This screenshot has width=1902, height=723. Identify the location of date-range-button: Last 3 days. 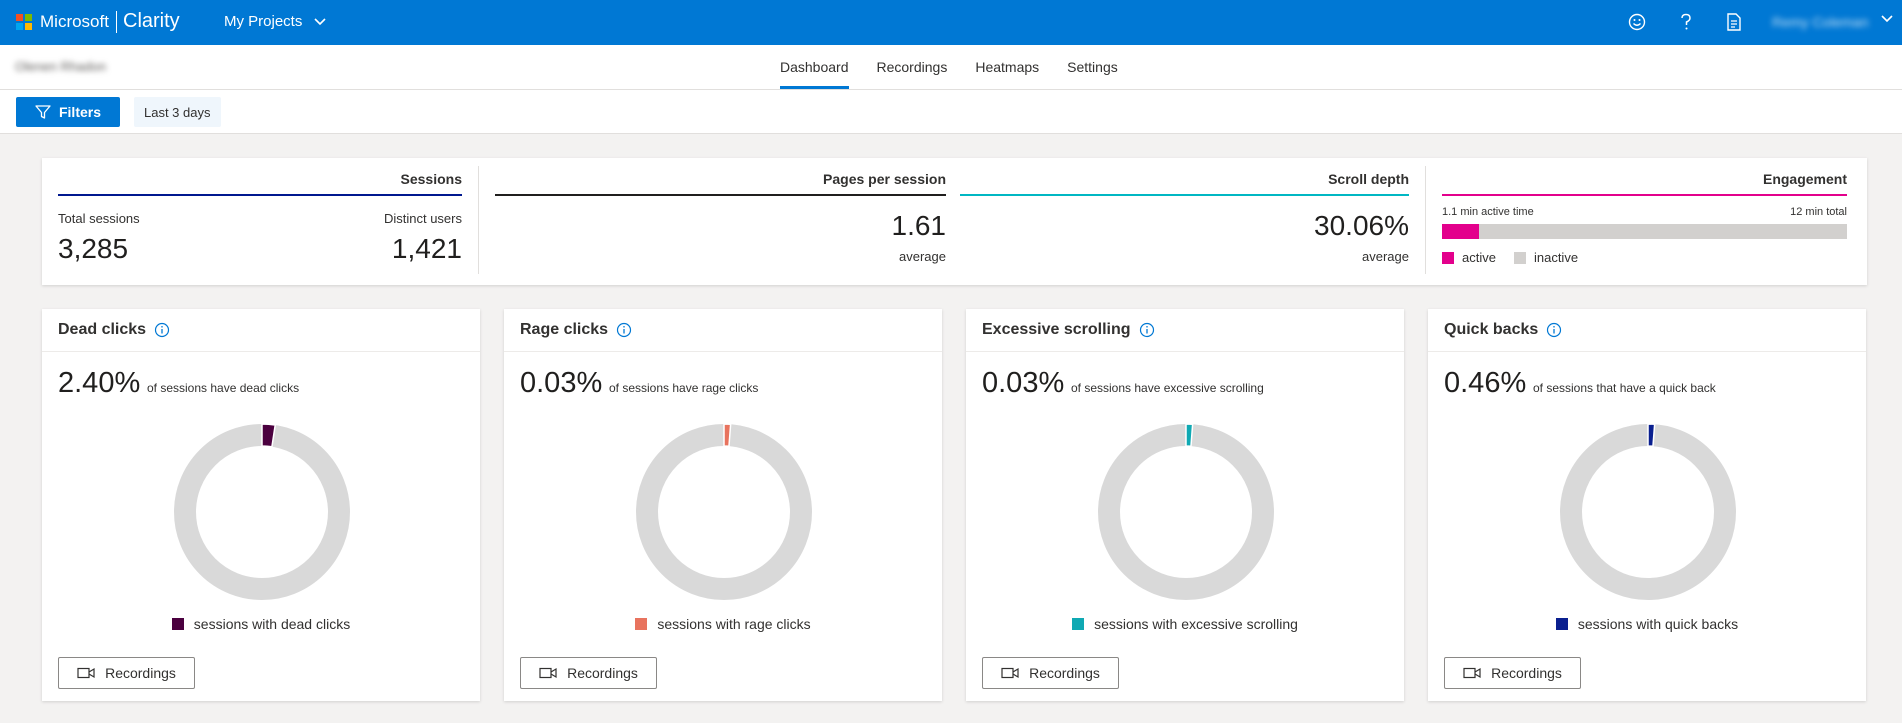
(177, 112).